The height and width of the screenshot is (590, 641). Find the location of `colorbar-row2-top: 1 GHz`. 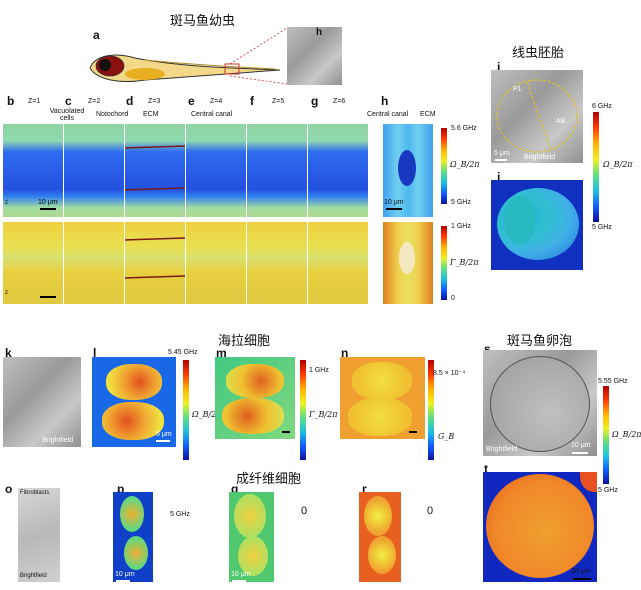

colorbar-row2-top: 1 GHz is located at coordinates (461, 226).